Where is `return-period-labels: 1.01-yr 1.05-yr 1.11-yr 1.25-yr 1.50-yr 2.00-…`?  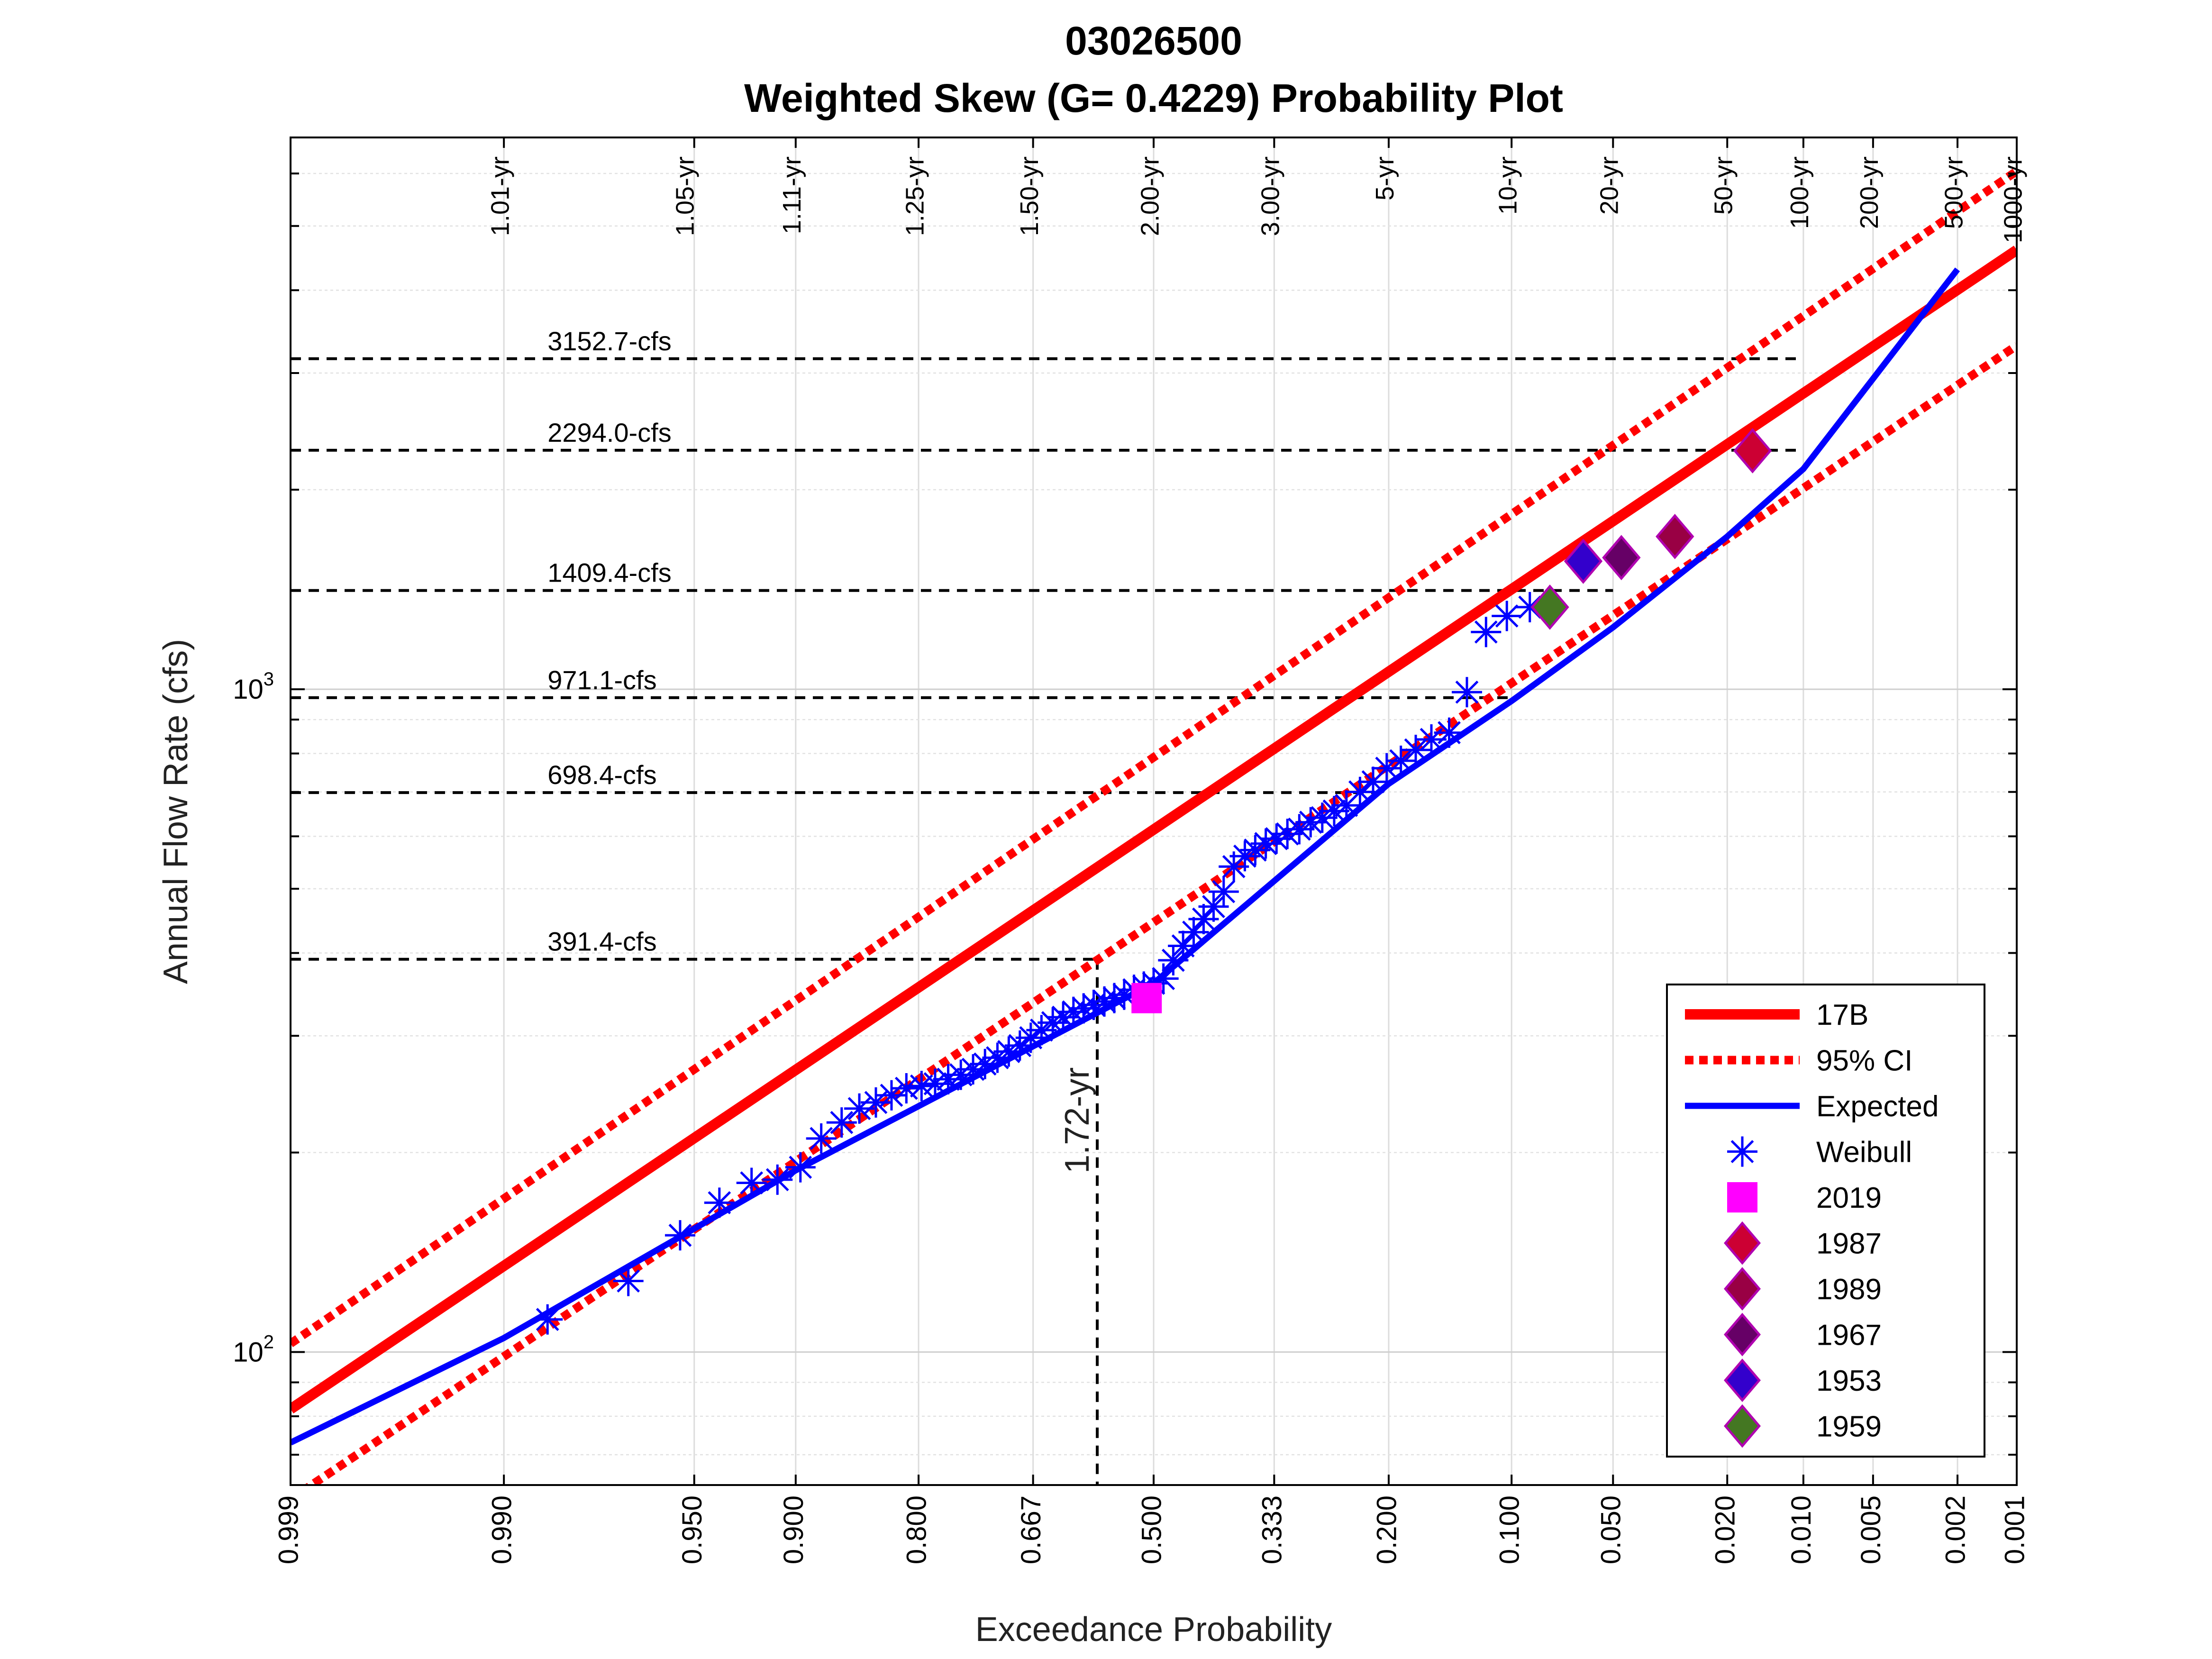 return-period-labels: 1.01-yr 1.05-yr 1.11-yr 1.25-yr 1.50-yr 2.00-… is located at coordinates (1256, 199).